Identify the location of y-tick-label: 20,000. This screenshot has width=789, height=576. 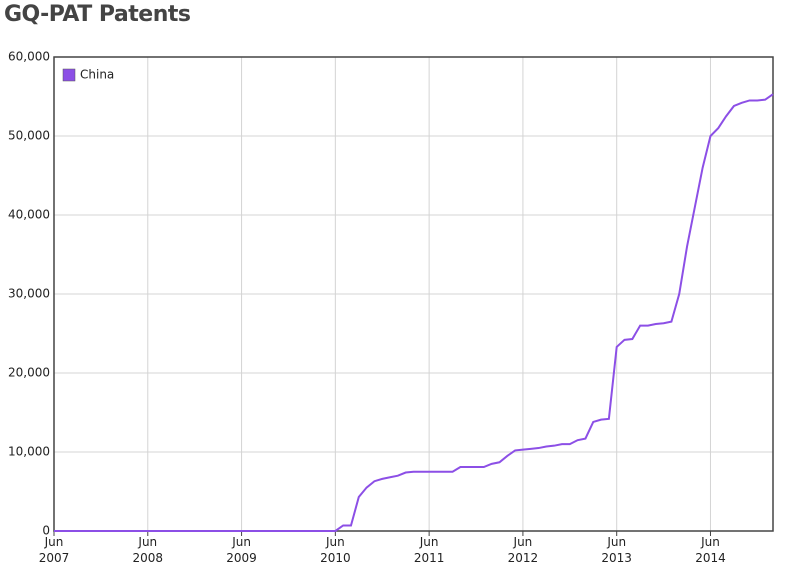
(29, 373).